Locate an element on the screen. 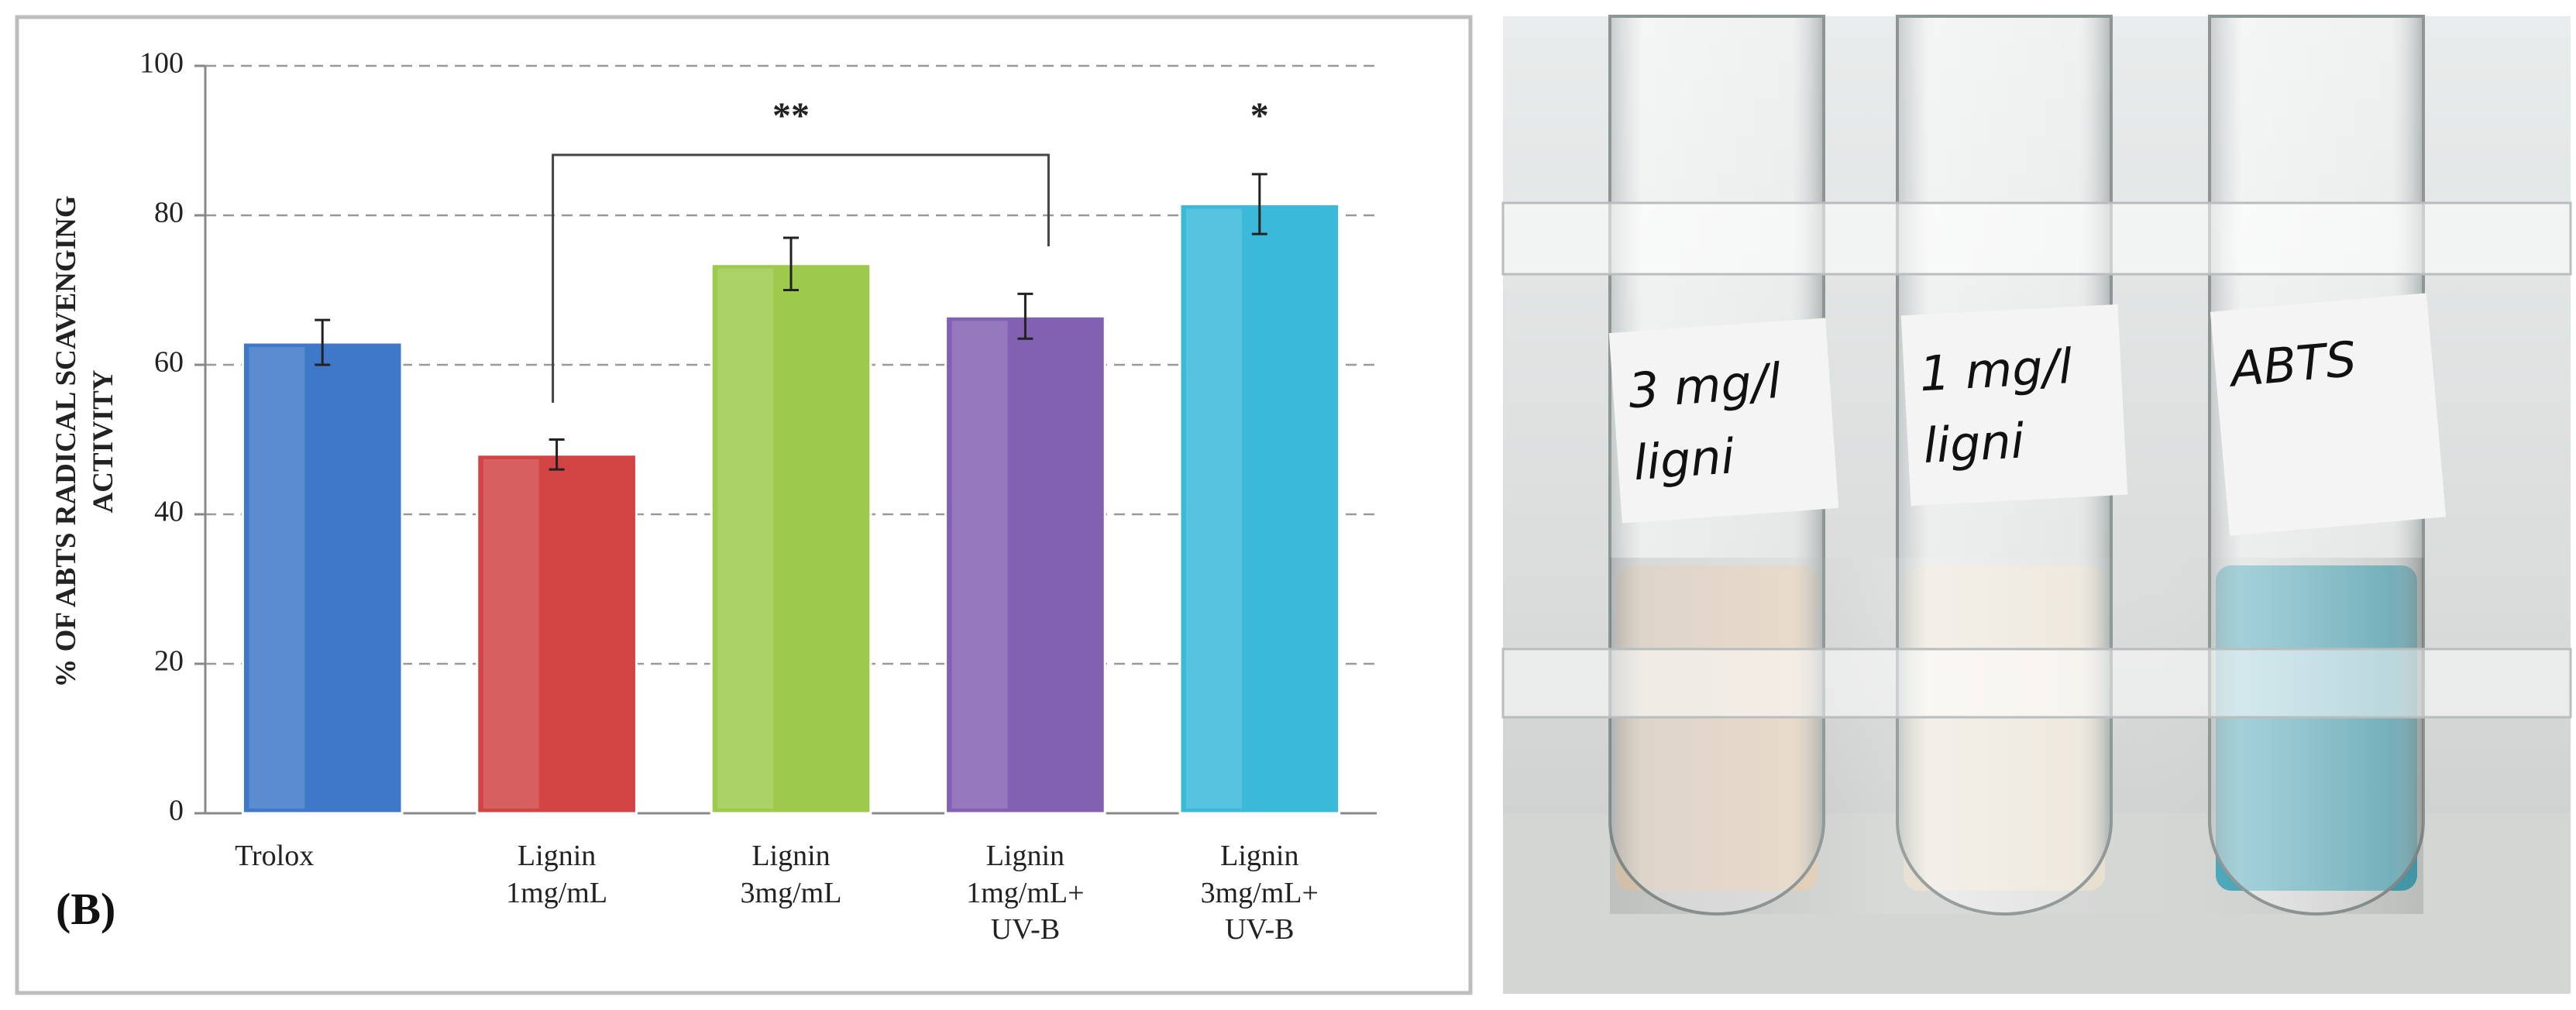 The width and height of the screenshot is (2576, 1010). x-tick-label: Lignin 3mg/mL+ UV-B is located at coordinates (1259, 893).